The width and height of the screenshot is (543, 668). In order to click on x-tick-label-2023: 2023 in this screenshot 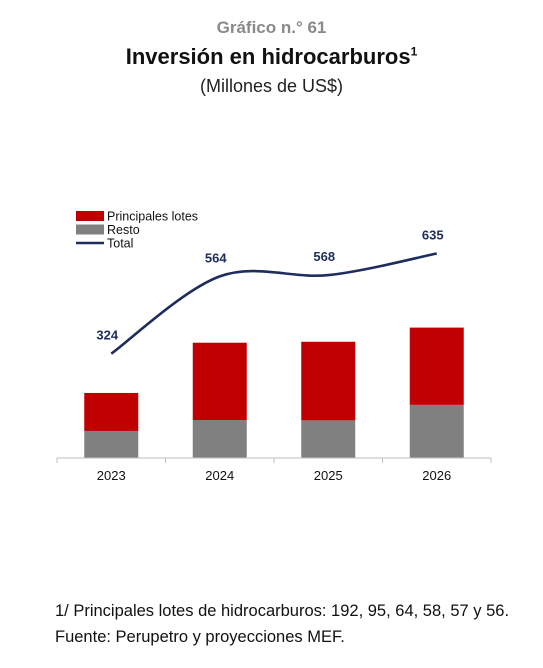, I will do `click(111, 475)`.